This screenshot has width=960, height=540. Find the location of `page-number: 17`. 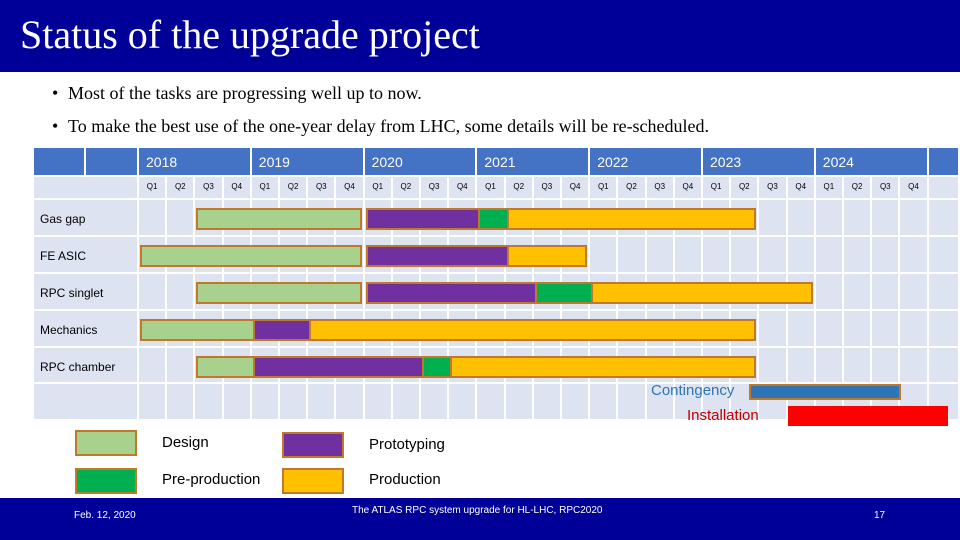

page-number: 17 is located at coordinates (880, 515).